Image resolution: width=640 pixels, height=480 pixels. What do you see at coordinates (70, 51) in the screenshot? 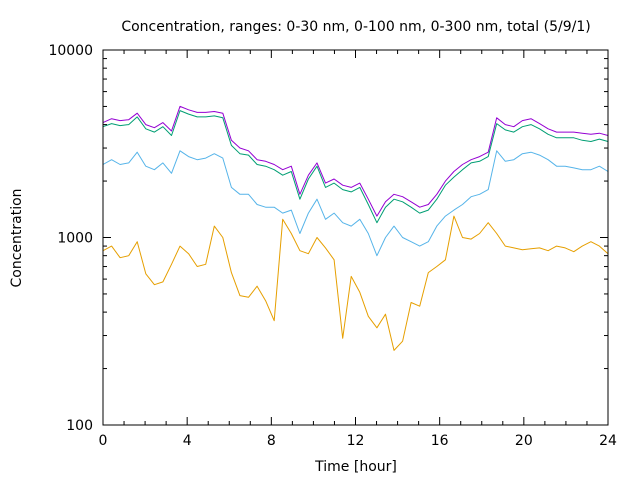
I see `y-tick-label: 10000` at bounding box center [70, 51].